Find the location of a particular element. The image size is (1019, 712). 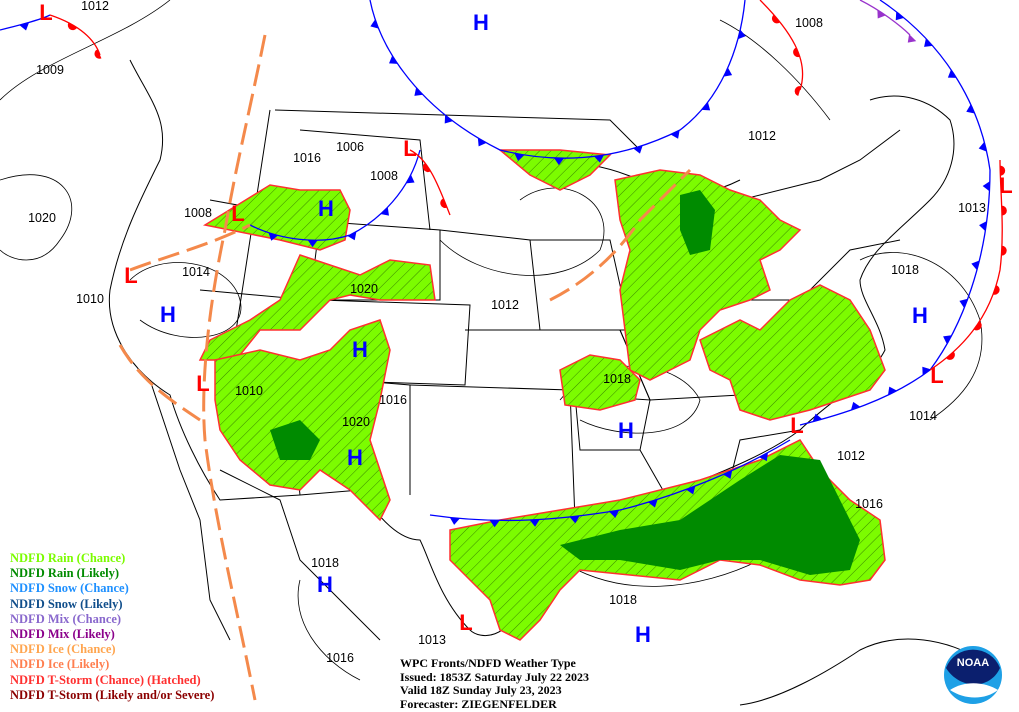

rain-area-upper-midwest is located at coordinates (708, 275).